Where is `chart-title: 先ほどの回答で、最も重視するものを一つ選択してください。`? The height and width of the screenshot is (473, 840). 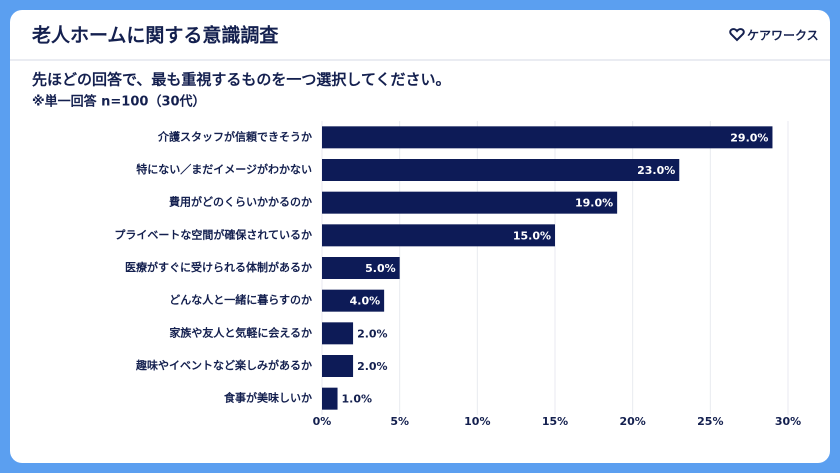 chart-title: 先ほどの回答で、最も重視するものを一つ選択してください。 is located at coordinates (241, 80).